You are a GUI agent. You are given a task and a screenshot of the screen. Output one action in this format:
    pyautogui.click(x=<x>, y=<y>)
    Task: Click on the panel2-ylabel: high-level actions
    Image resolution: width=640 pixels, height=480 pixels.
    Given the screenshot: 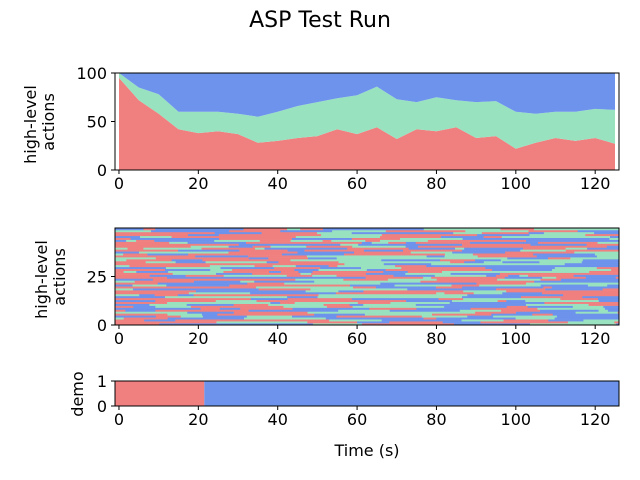 What is the action you would take?
    pyautogui.click(x=50, y=277)
    